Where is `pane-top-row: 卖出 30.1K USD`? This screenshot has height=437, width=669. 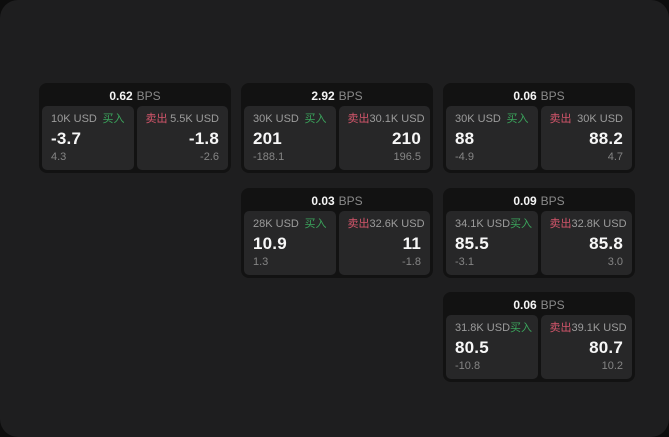
pane-top-row: 卖出 30.1K USD is located at coordinates (386, 119).